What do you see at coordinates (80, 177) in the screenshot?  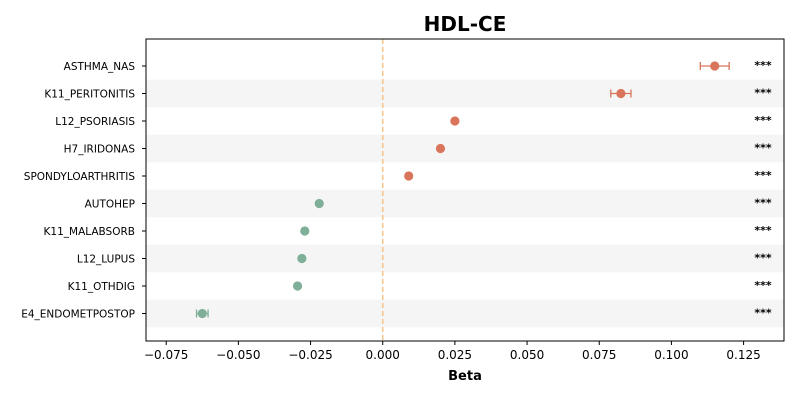 I see `y-tick-label: SPONDYLOARTHRITIS` at bounding box center [80, 177].